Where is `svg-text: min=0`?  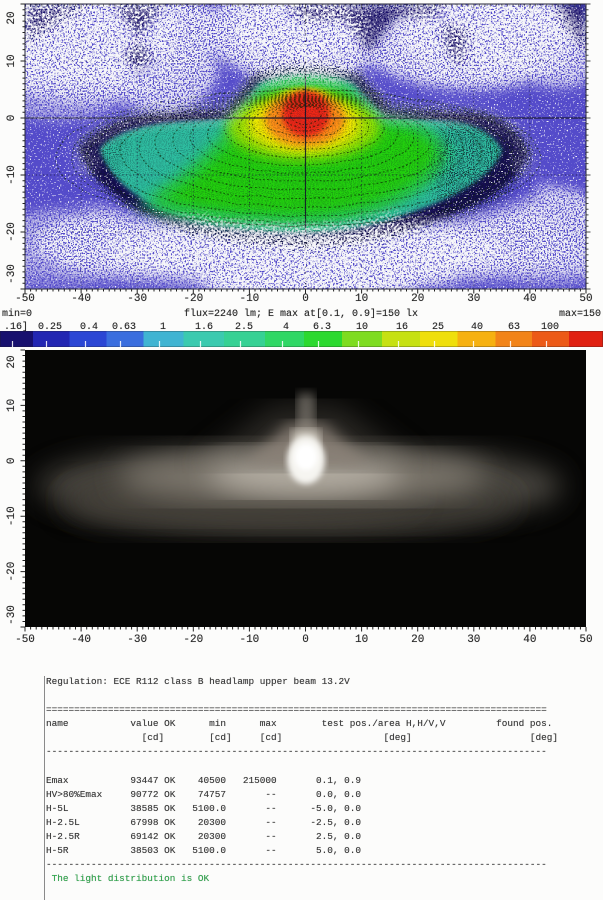 svg-text: min=0 is located at coordinates (17, 314).